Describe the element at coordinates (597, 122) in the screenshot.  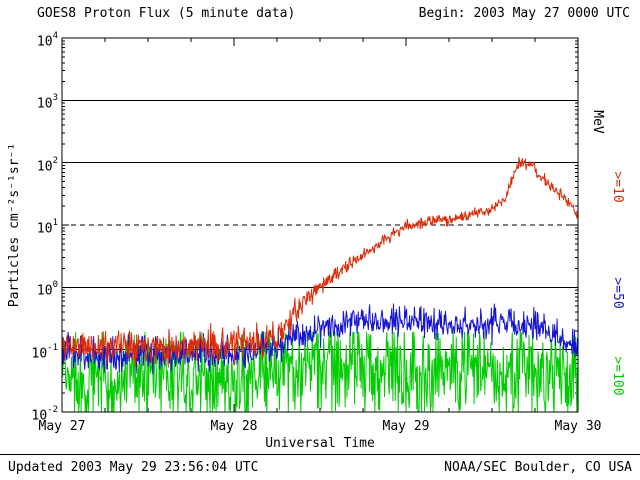
I see `right-axis-unit-label: MeV` at that location.